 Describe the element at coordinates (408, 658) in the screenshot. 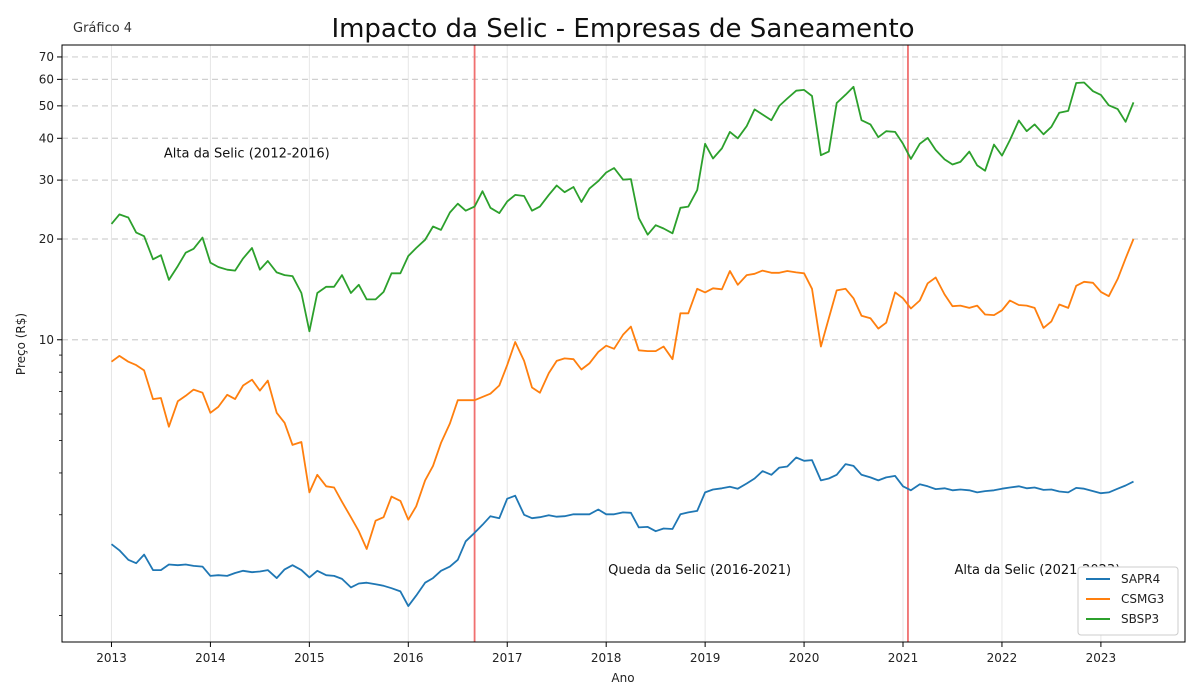

I see `x-tick-label: 2016` at that location.